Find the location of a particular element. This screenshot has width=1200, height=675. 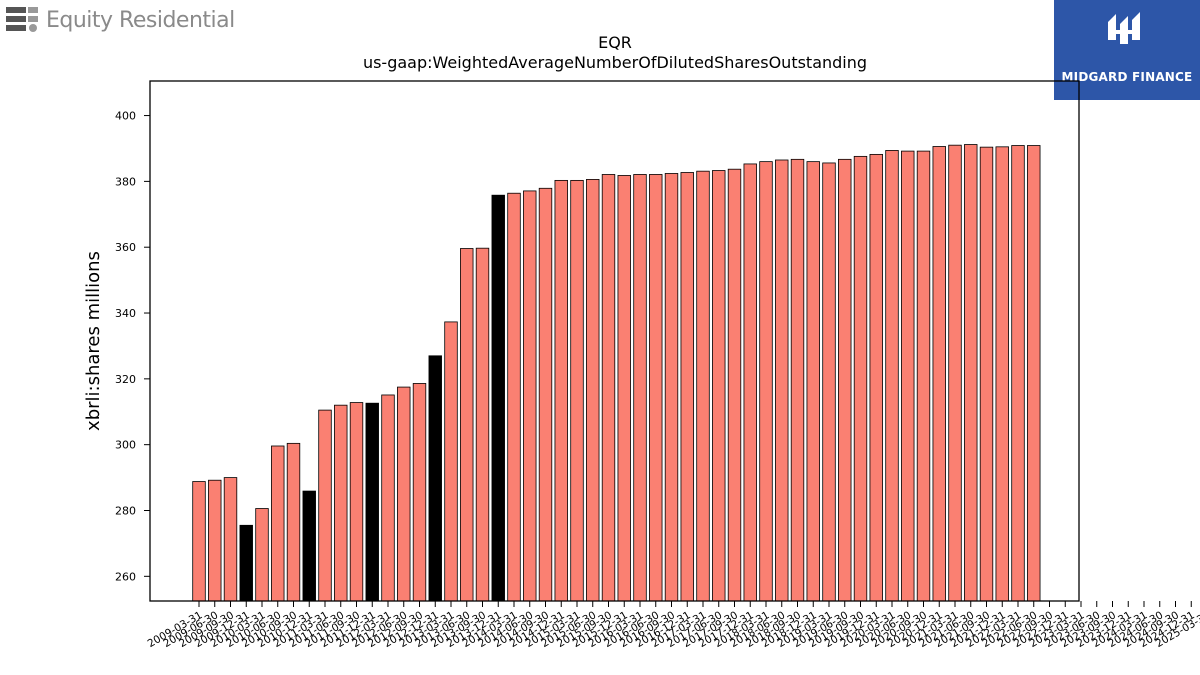

y-tick-label: 400 is located at coordinates (125, 116).